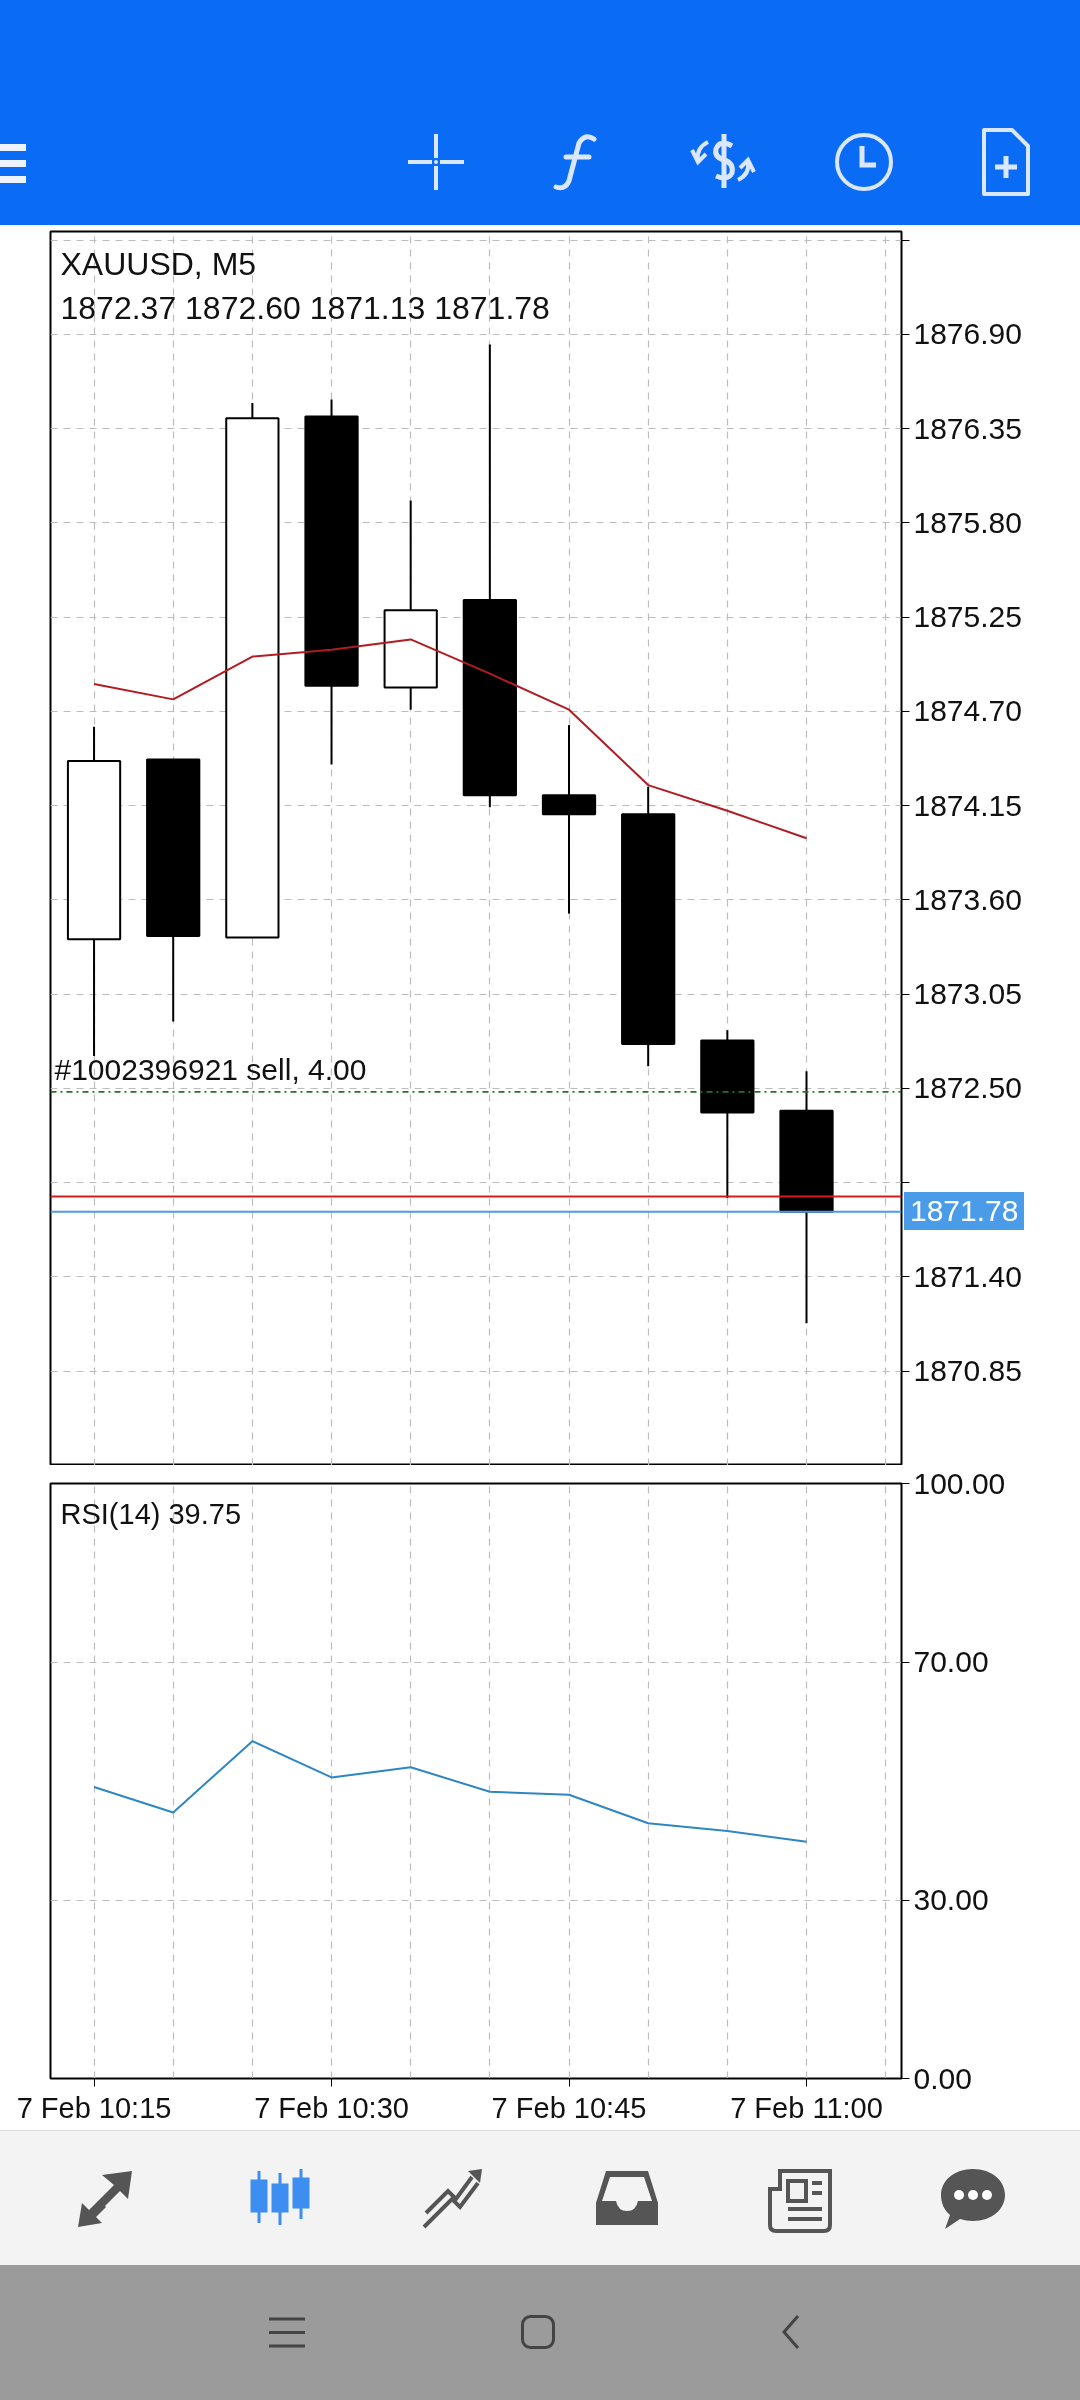 The width and height of the screenshot is (1080, 2400). What do you see at coordinates (967, 994) in the screenshot?
I see `y-tick-label: 1873.05` at bounding box center [967, 994].